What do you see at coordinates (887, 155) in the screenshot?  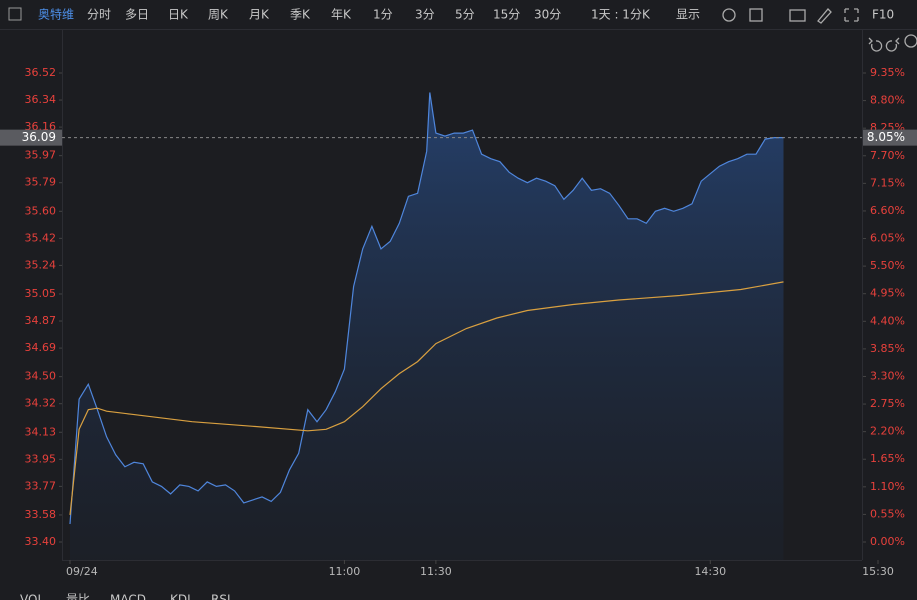 I see `y2-tick-label: 7.70%` at bounding box center [887, 155].